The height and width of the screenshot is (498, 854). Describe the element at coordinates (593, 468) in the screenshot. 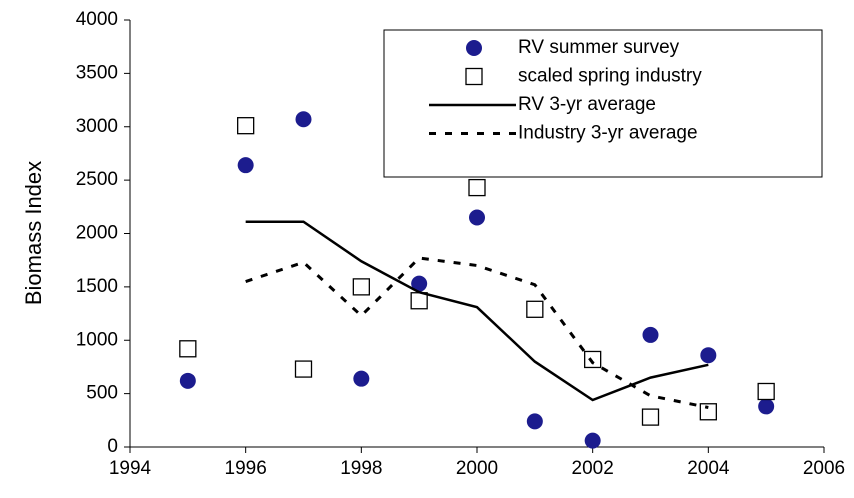

I see `x-tick-label: 2002` at that location.